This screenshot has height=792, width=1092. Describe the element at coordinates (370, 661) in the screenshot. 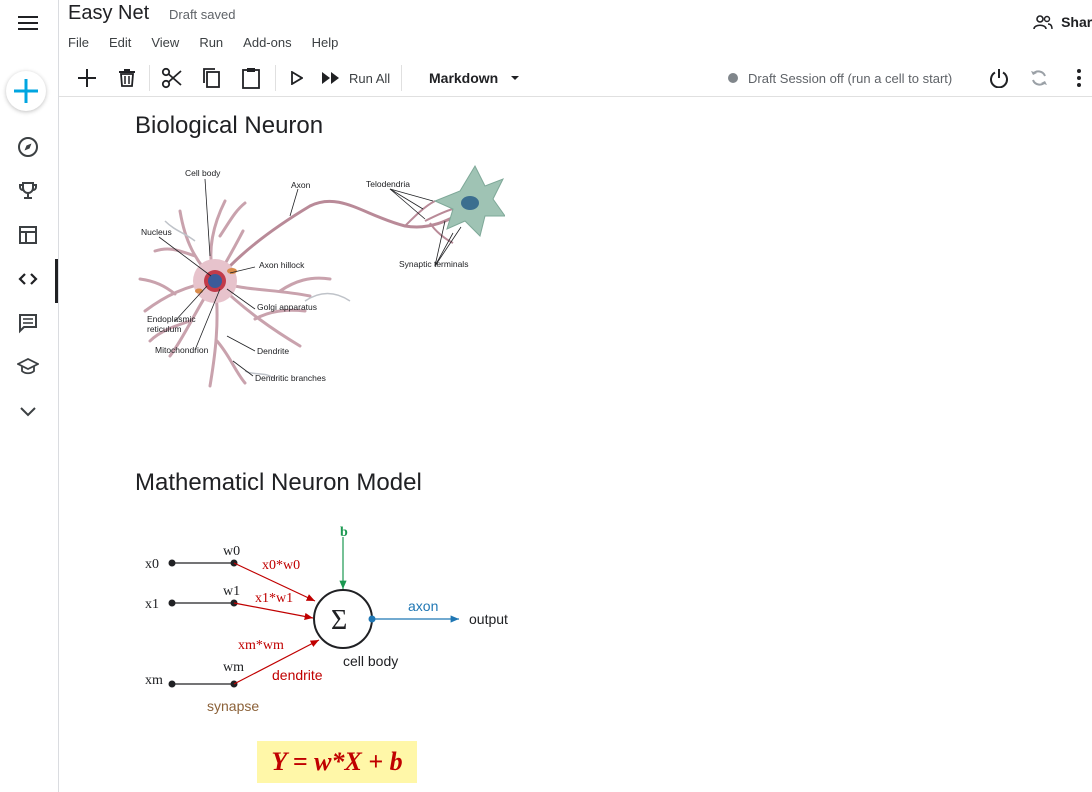

I see `label-cell-body: cell body` at that location.